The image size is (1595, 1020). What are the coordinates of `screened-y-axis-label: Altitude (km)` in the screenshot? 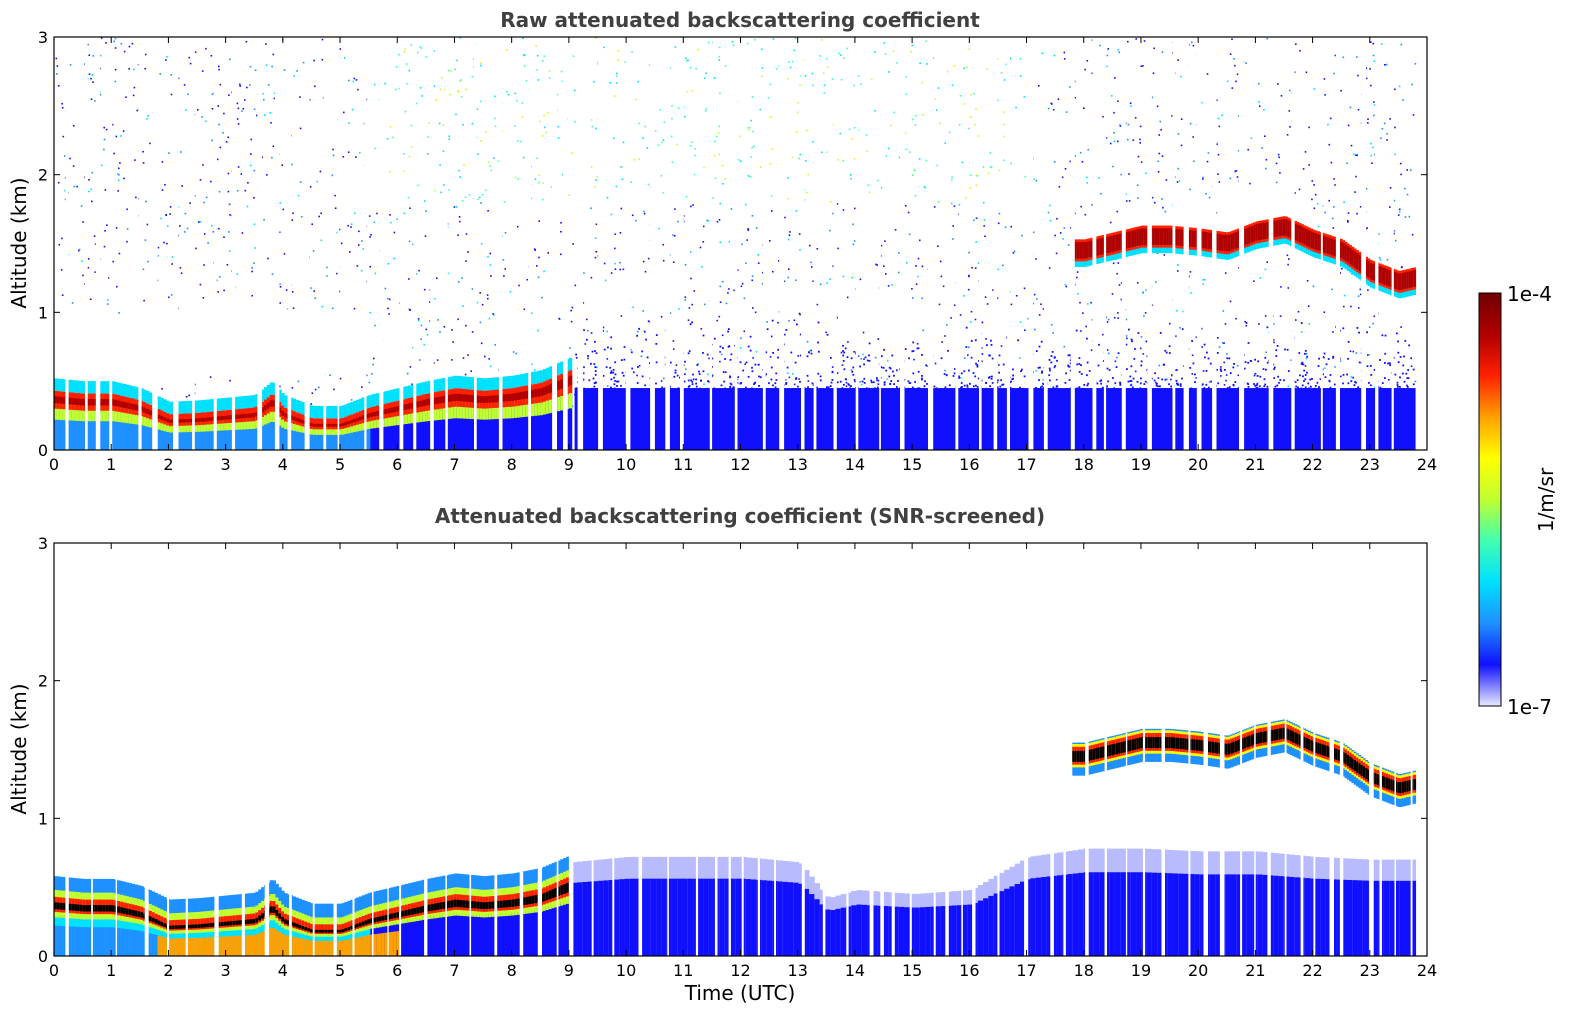 It's located at (19, 748).